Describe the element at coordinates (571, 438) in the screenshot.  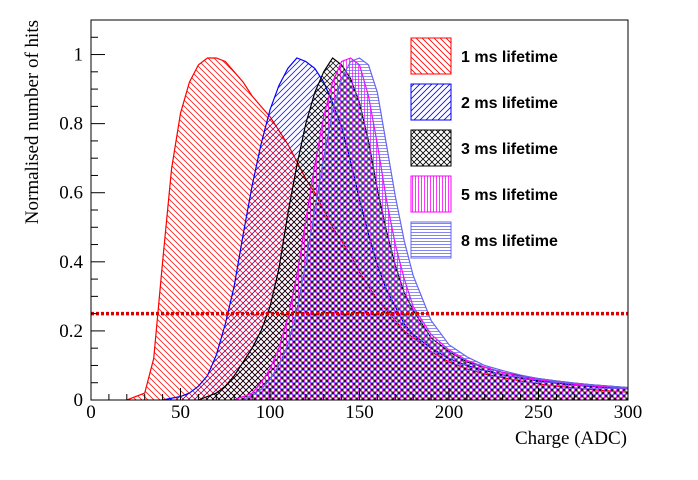
I see `x-axis-label: Charge (ADC)` at that location.